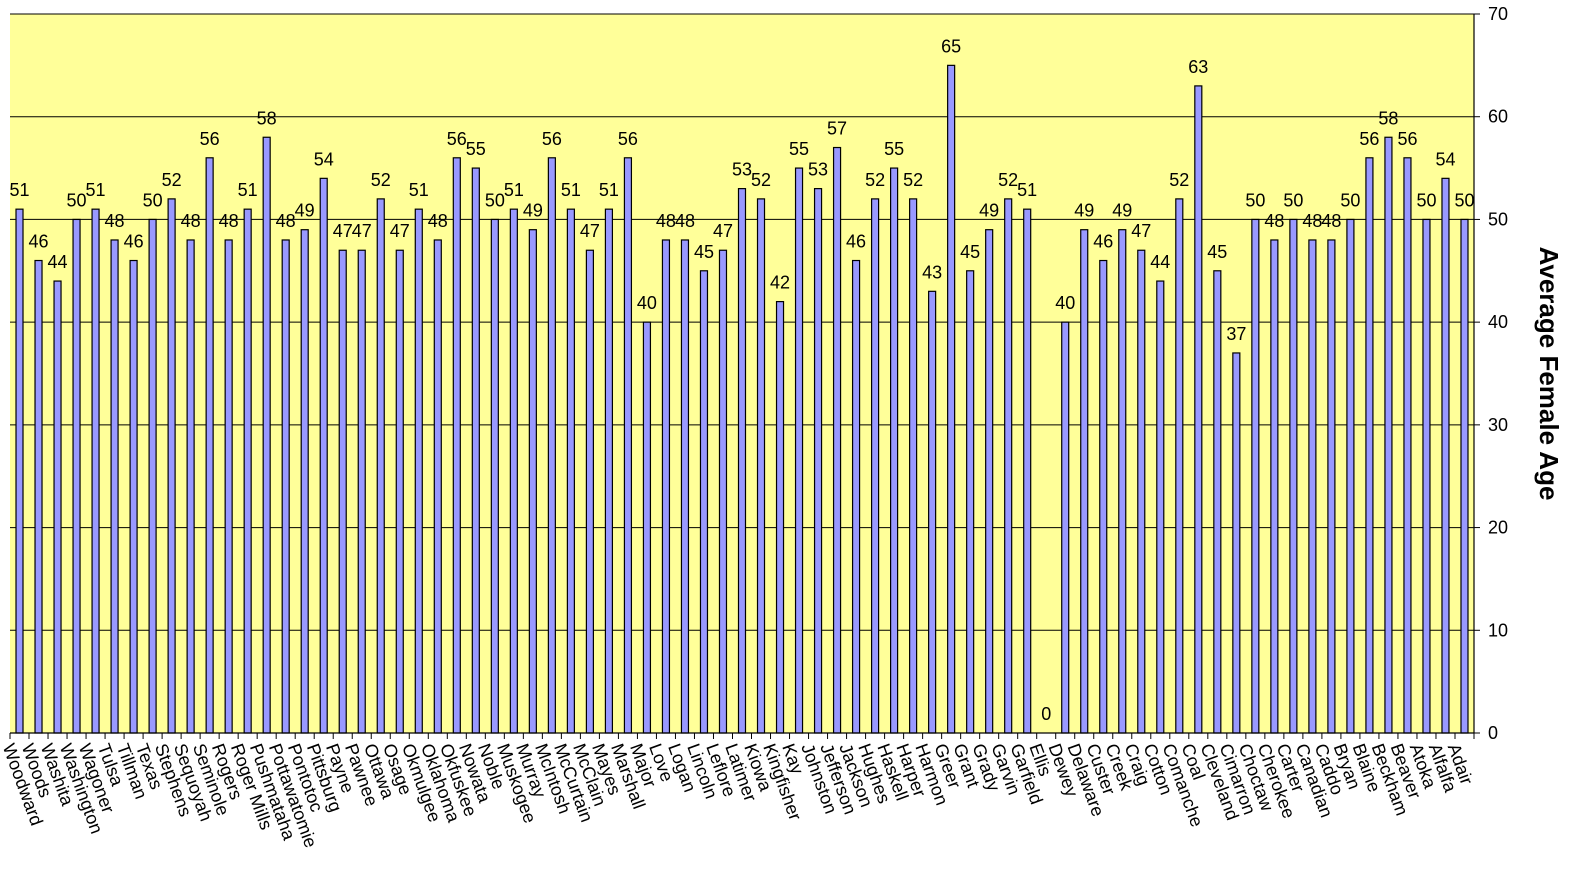  What do you see at coordinates (324, 159) in the screenshot?
I see `data-label: 54` at bounding box center [324, 159].